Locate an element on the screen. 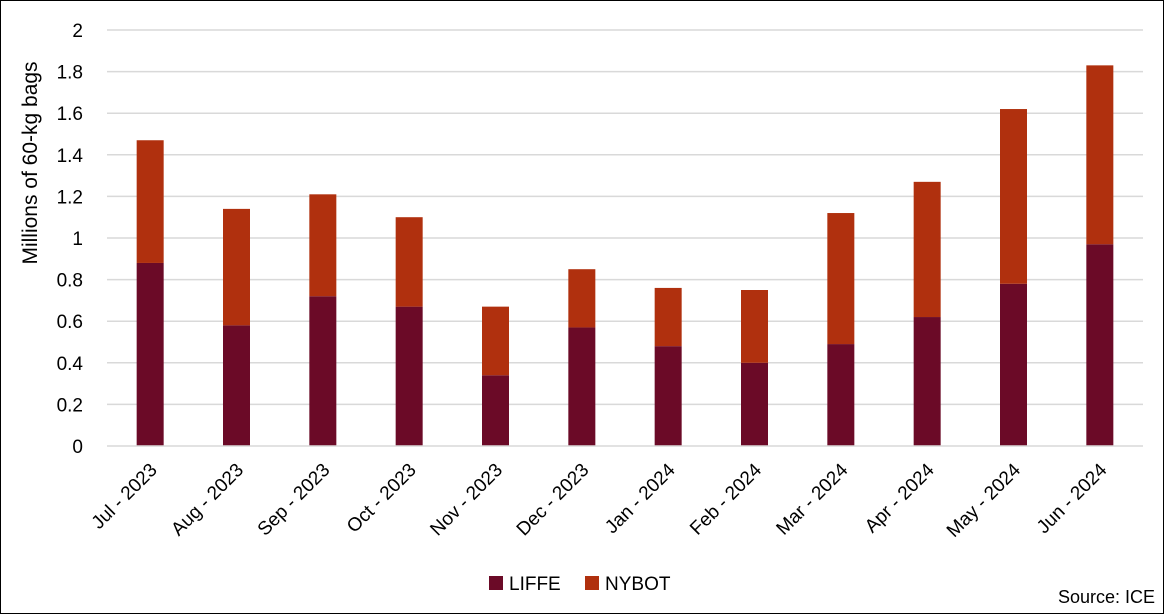  x-tick-label: Jun - 2024 is located at coordinates (1072, 498).